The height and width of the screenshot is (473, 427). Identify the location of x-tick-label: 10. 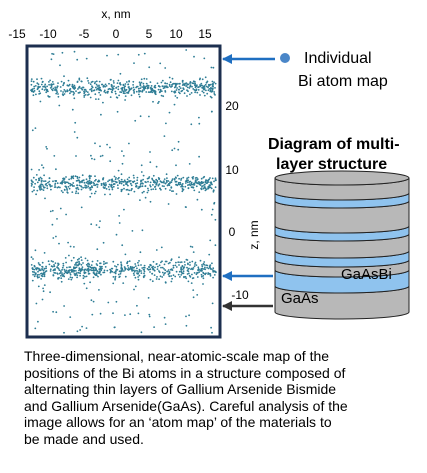
(176, 34).